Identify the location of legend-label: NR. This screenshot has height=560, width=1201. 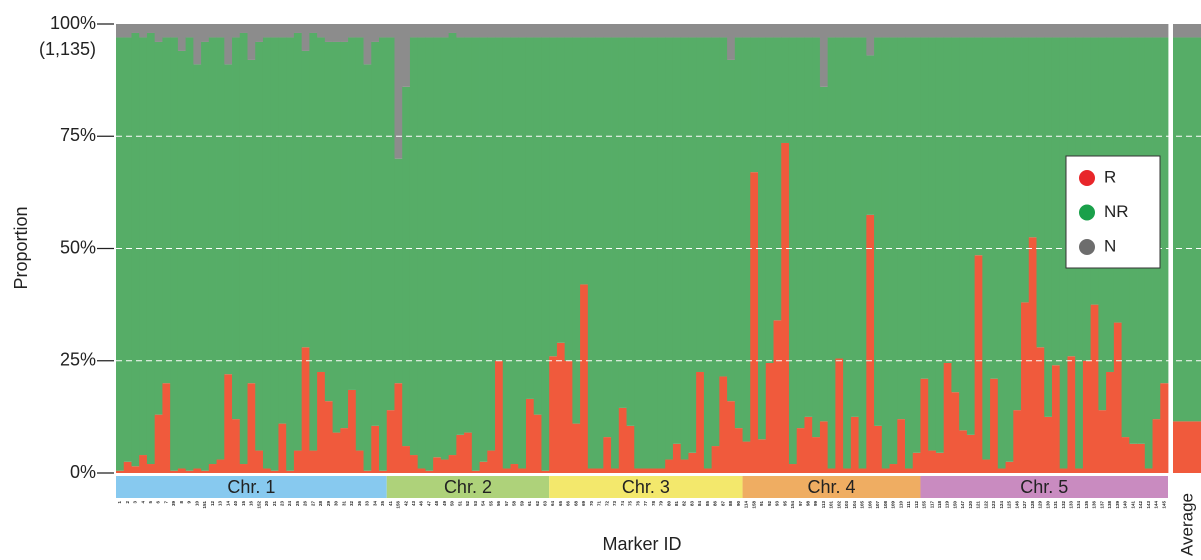
(1116, 211).